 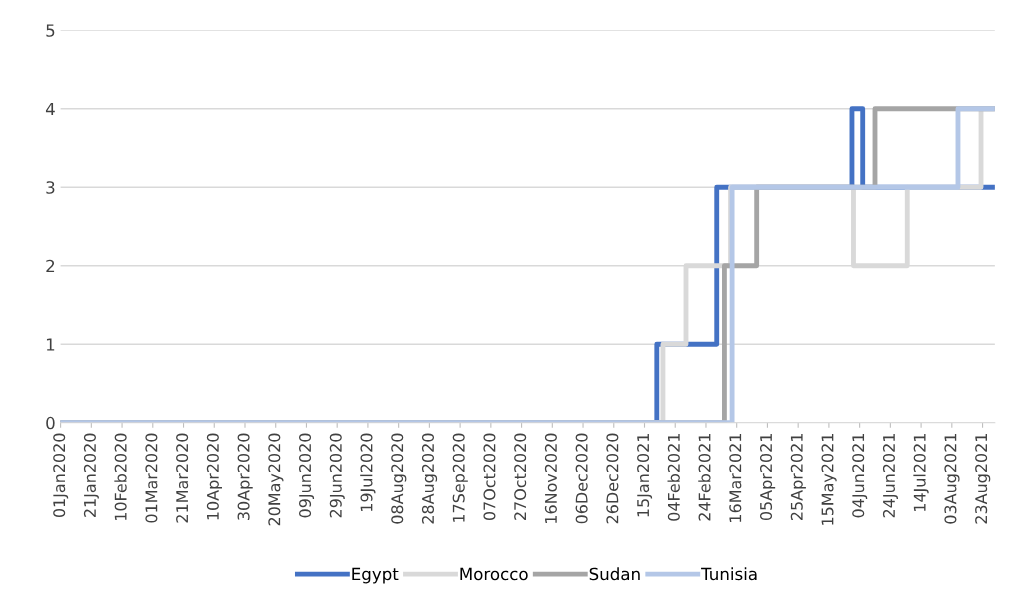 What do you see at coordinates (50, 266) in the screenshot?
I see `y-tick-label: 2` at bounding box center [50, 266].